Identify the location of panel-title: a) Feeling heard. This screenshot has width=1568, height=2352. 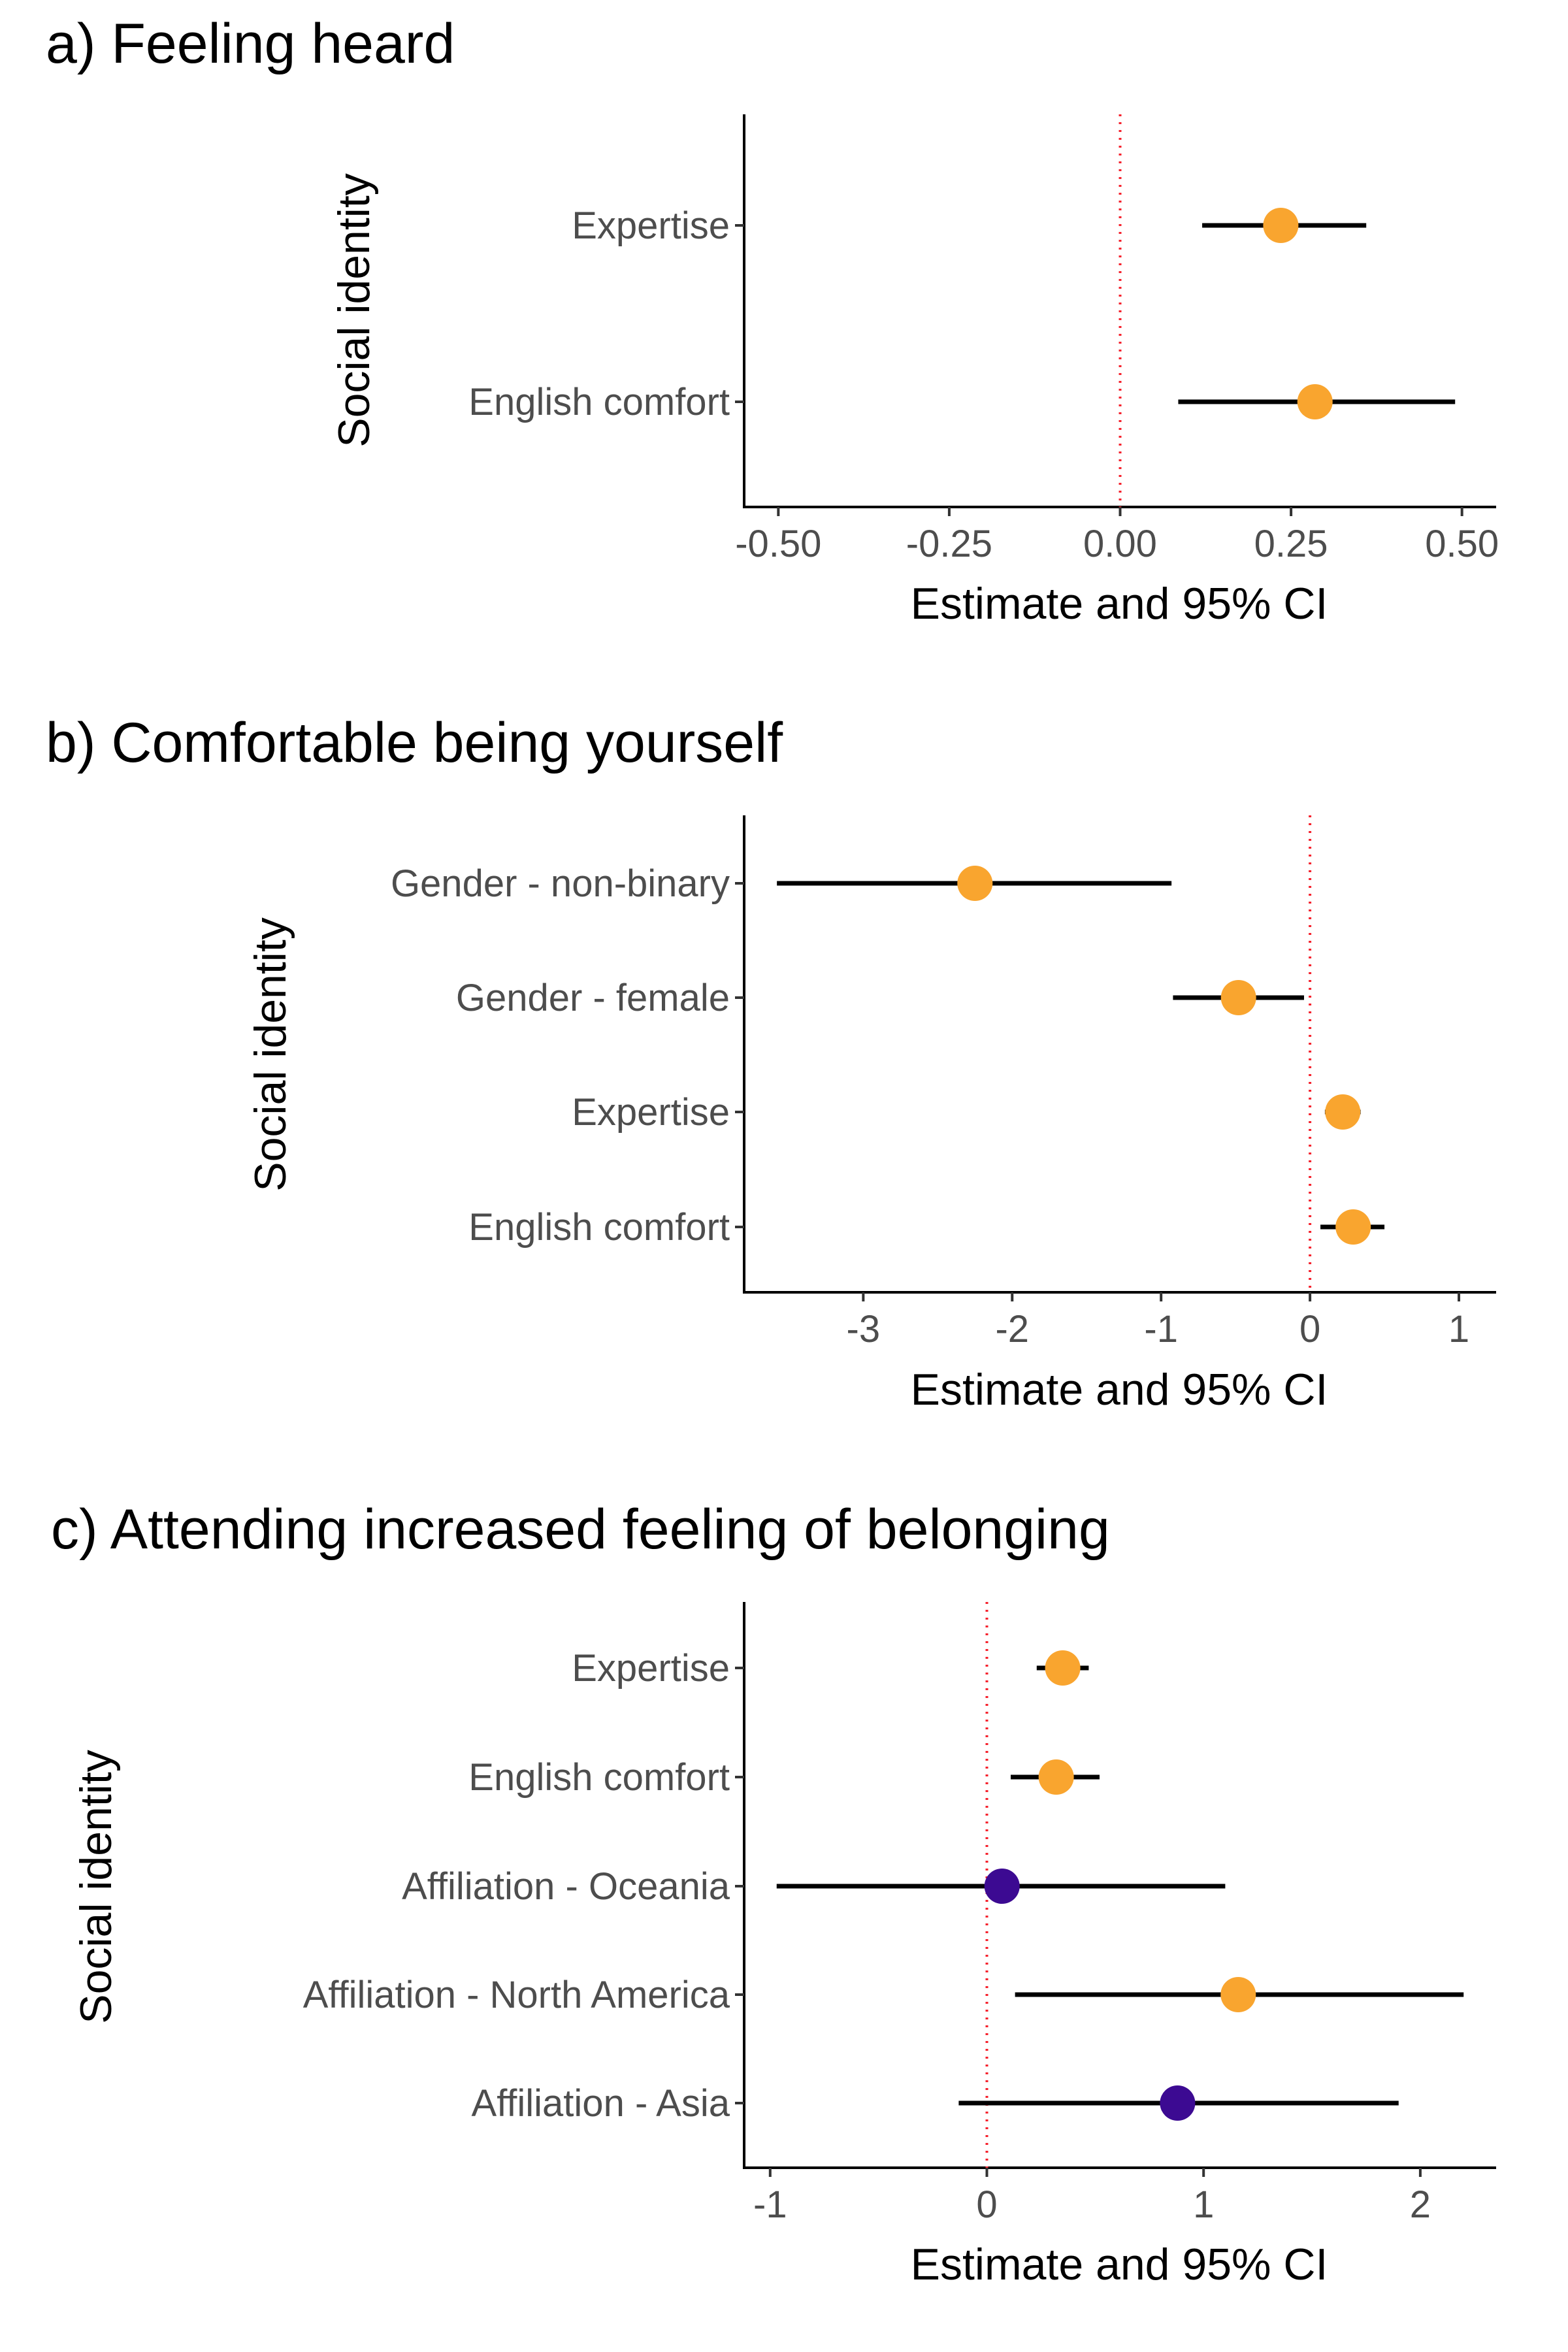
(250, 43).